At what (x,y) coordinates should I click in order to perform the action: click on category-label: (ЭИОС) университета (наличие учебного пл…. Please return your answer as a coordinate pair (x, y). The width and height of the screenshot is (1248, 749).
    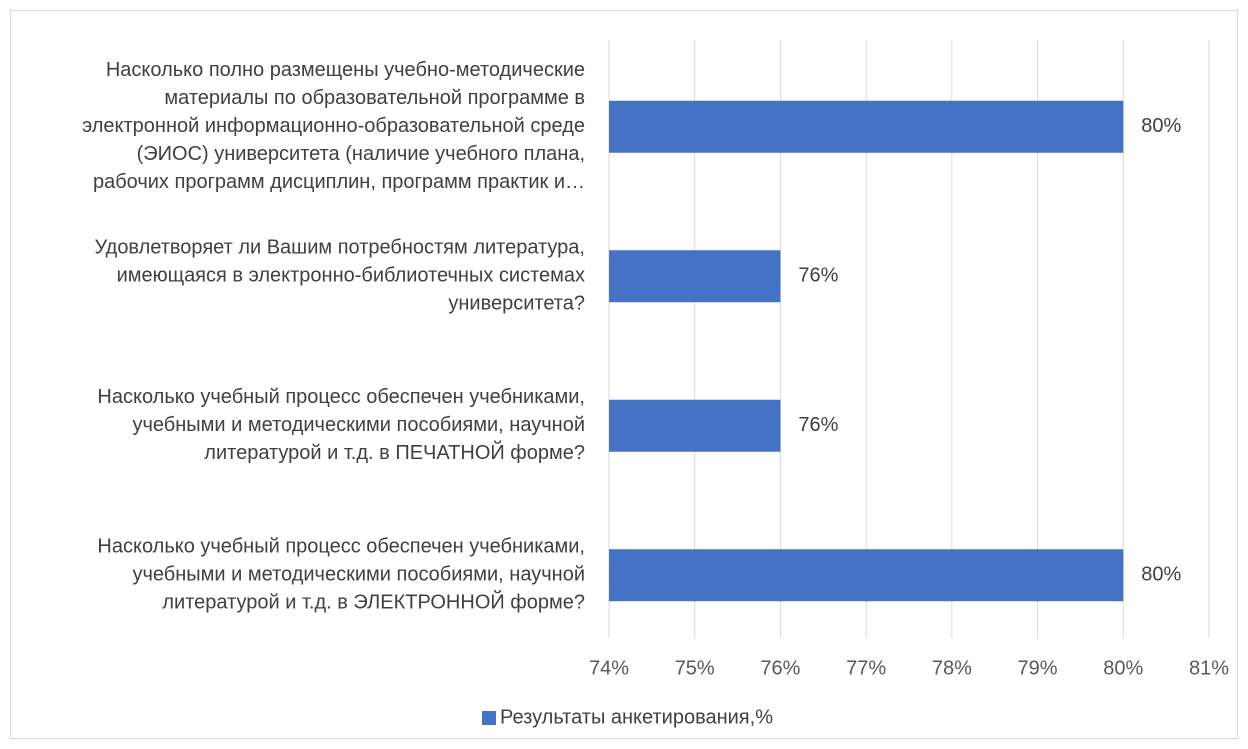
    Looking at the image, I should click on (361, 154).